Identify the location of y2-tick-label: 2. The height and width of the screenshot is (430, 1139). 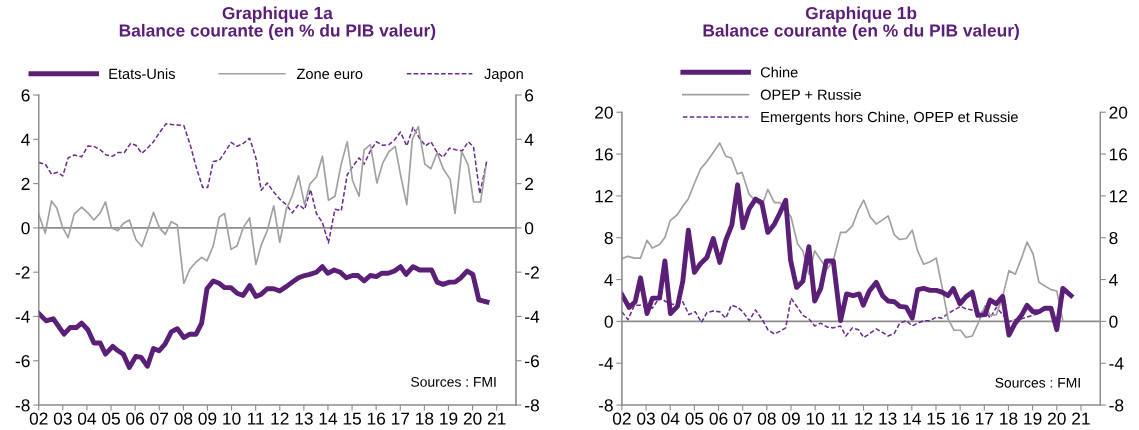
(529, 183).